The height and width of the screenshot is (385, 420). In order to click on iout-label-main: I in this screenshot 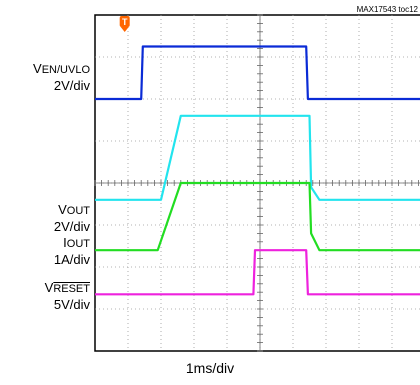, I will do `click(65, 242)`.